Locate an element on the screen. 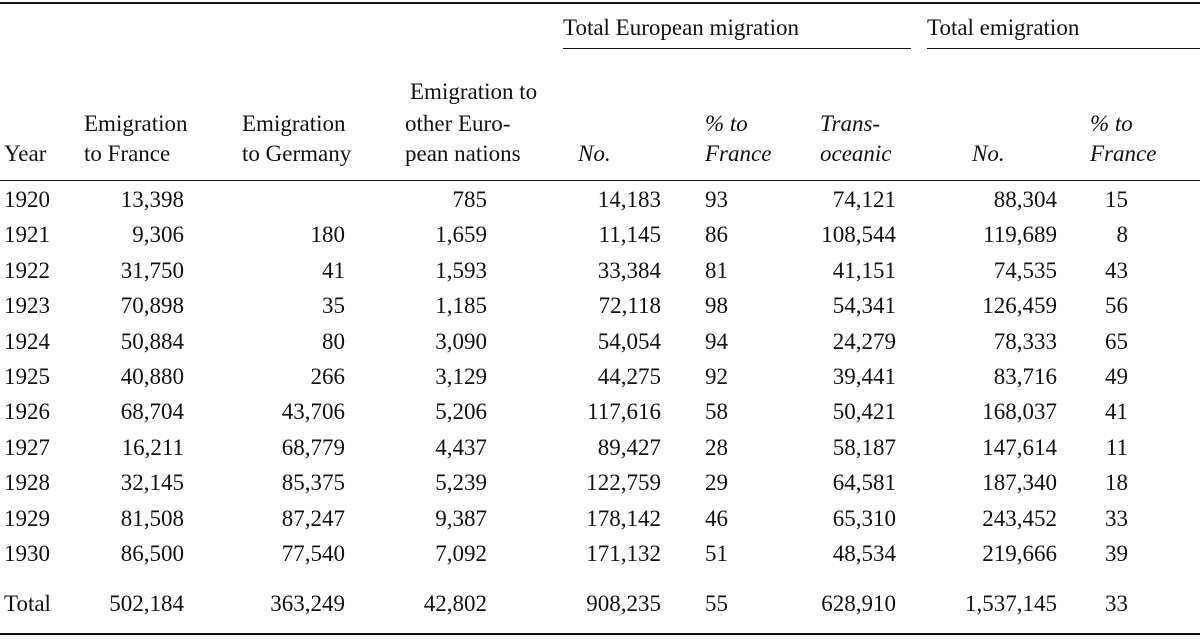 Image resolution: width=1200 pixels, height=639 pixels. cell-total-pct: 39 is located at coordinates (1116, 553).